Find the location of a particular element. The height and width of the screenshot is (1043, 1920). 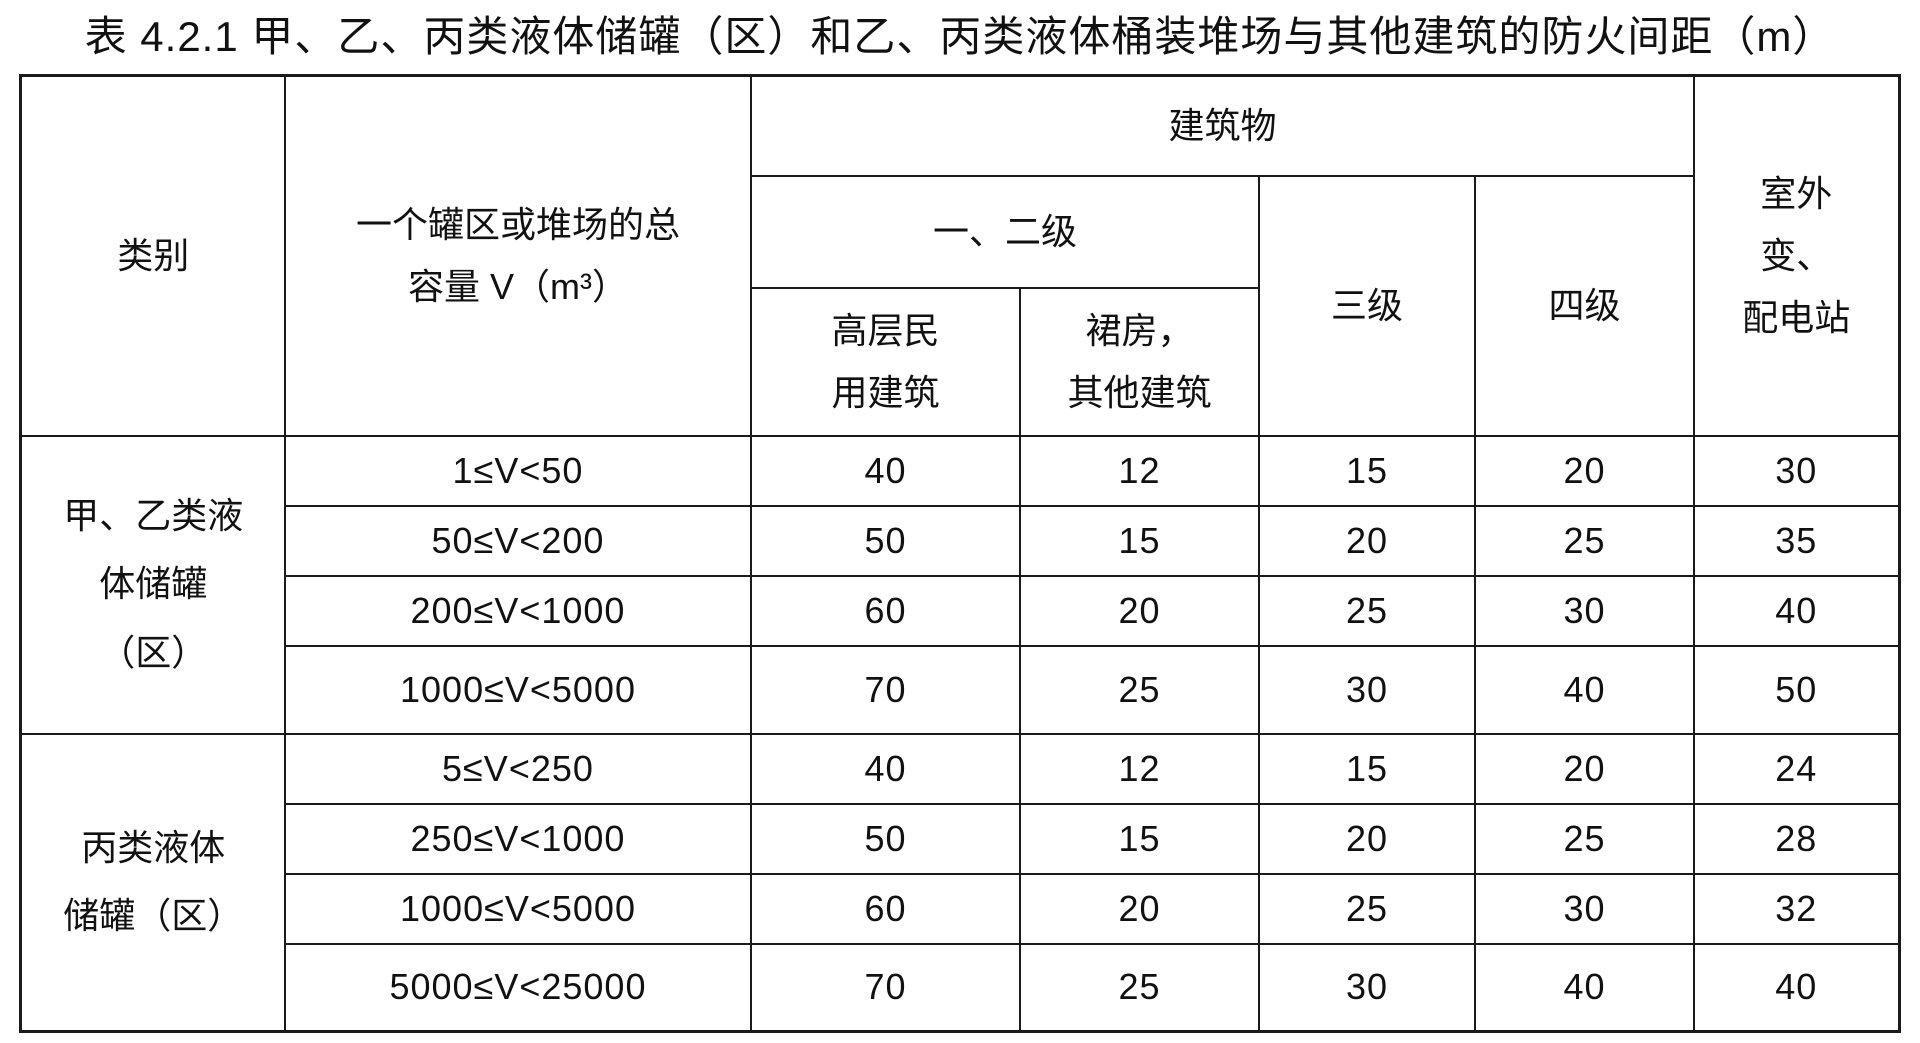

table-row: 1000≤V<5000 60 20 25 30 32 is located at coordinates (960, 908).